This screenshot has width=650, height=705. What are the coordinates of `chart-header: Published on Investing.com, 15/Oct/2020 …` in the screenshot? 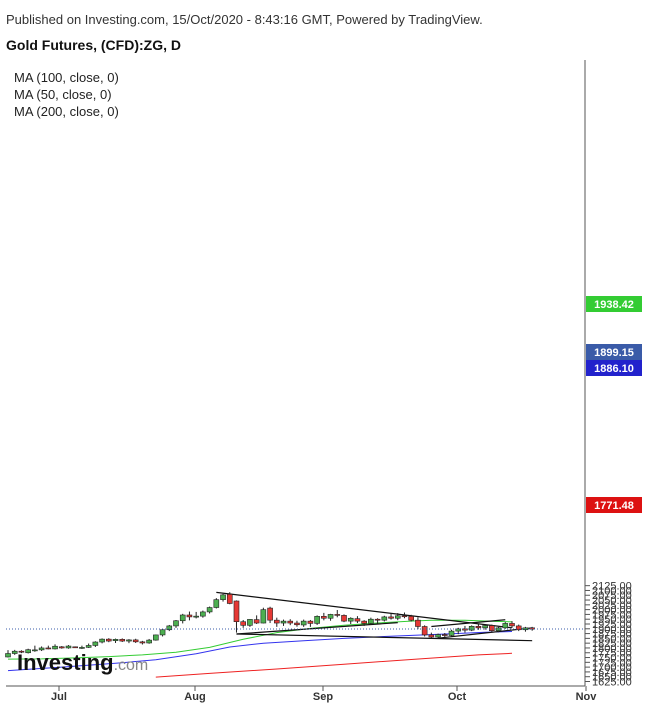 It's located at (325, 30).